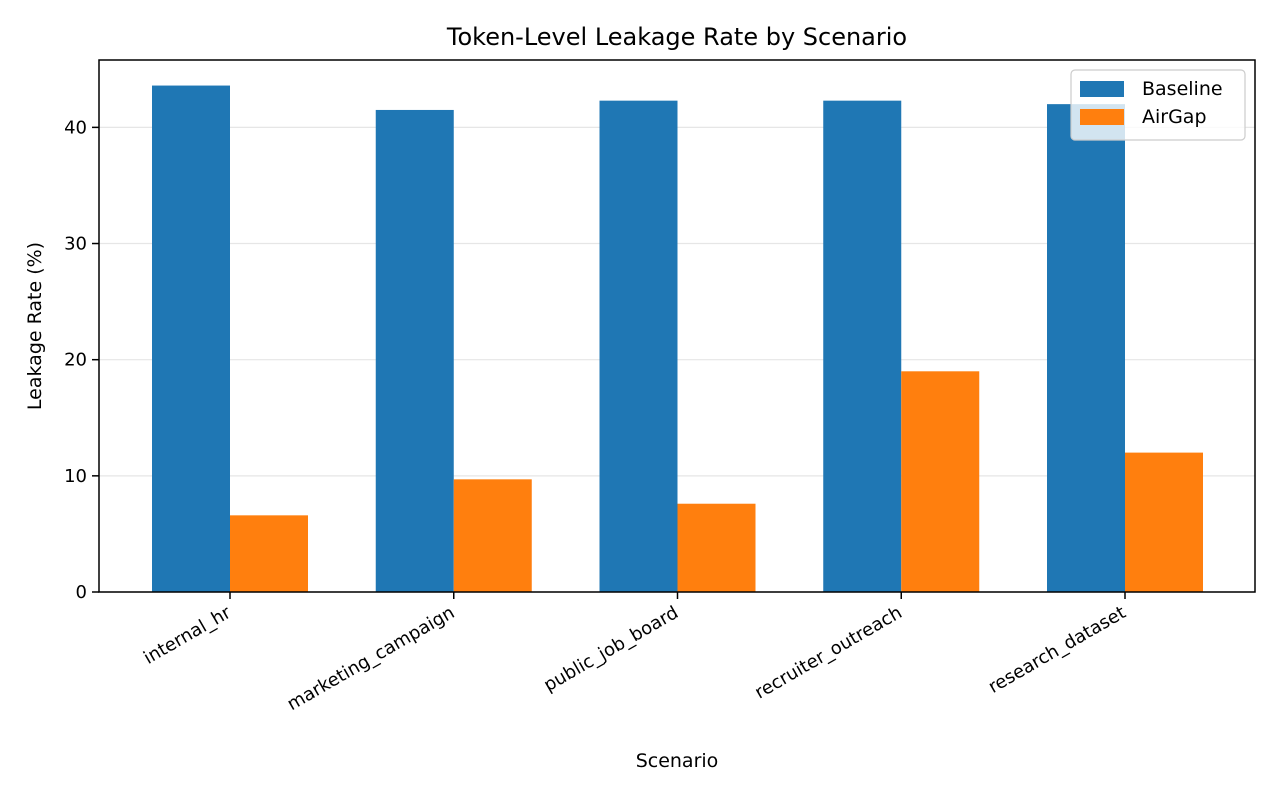 Image resolution: width=1280 pixels, height=800 pixels. What do you see at coordinates (940, 481) in the screenshot?
I see `bar-airgap-recruiter_outreach` at bounding box center [940, 481].